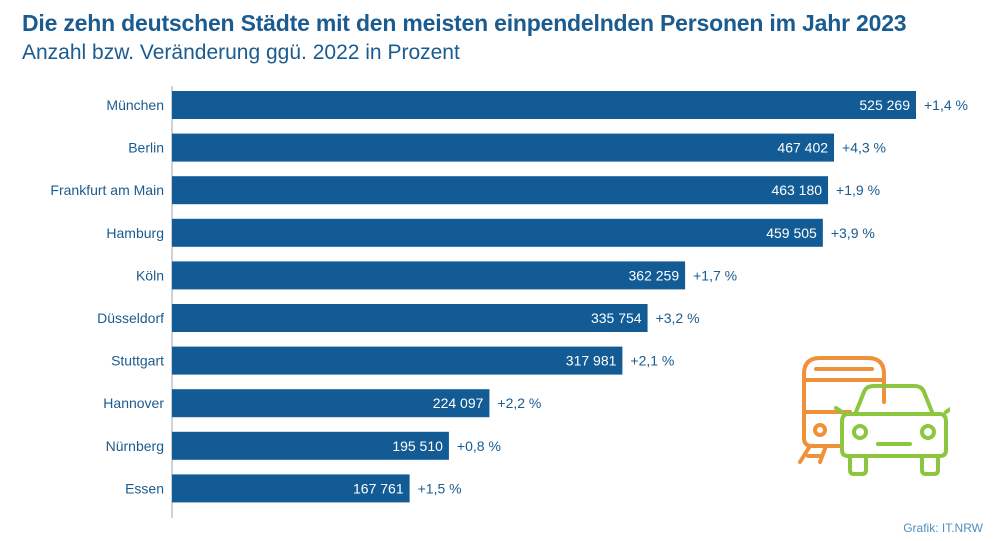  What do you see at coordinates (150, 275) in the screenshot?
I see `category-label: Köln` at bounding box center [150, 275].